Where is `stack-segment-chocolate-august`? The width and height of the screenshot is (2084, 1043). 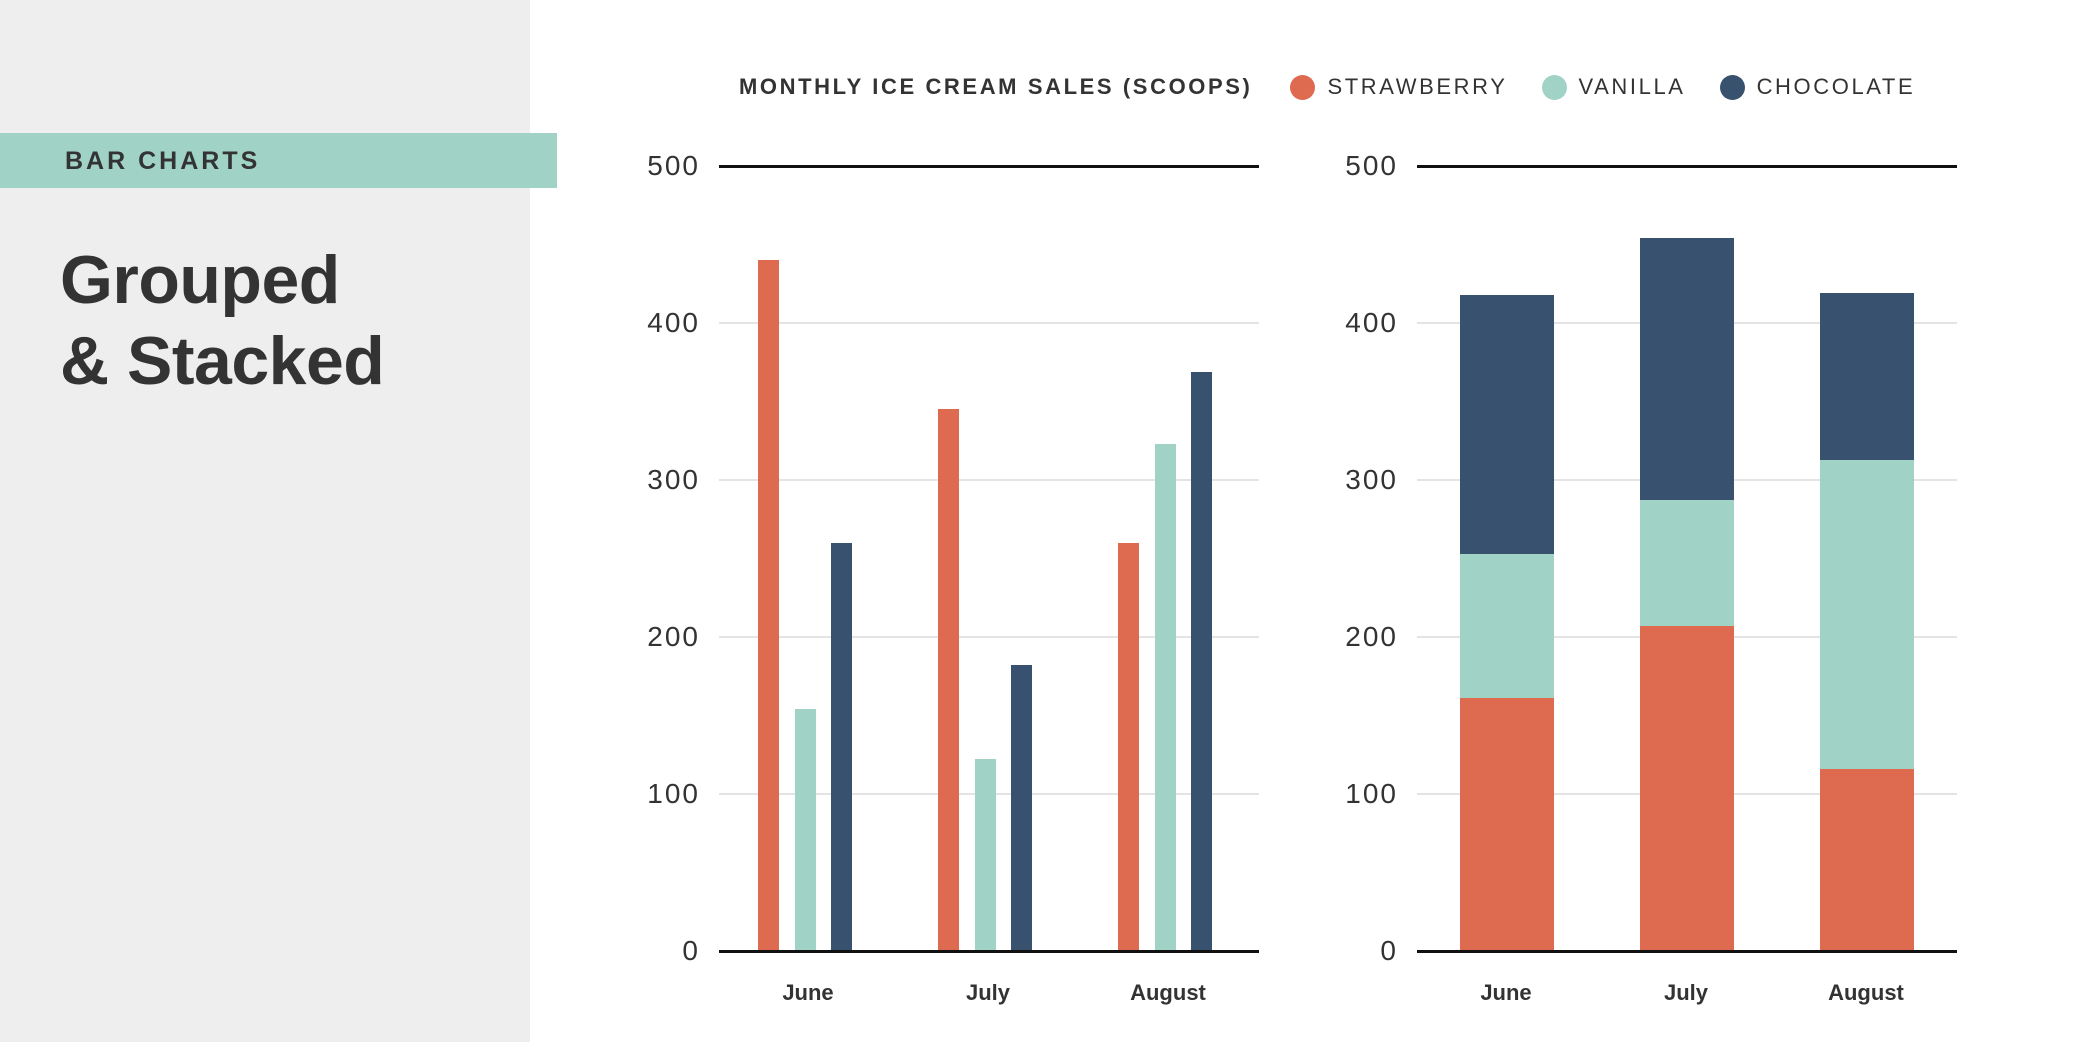 stack-segment-chocolate-august is located at coordinates (1867, 376).